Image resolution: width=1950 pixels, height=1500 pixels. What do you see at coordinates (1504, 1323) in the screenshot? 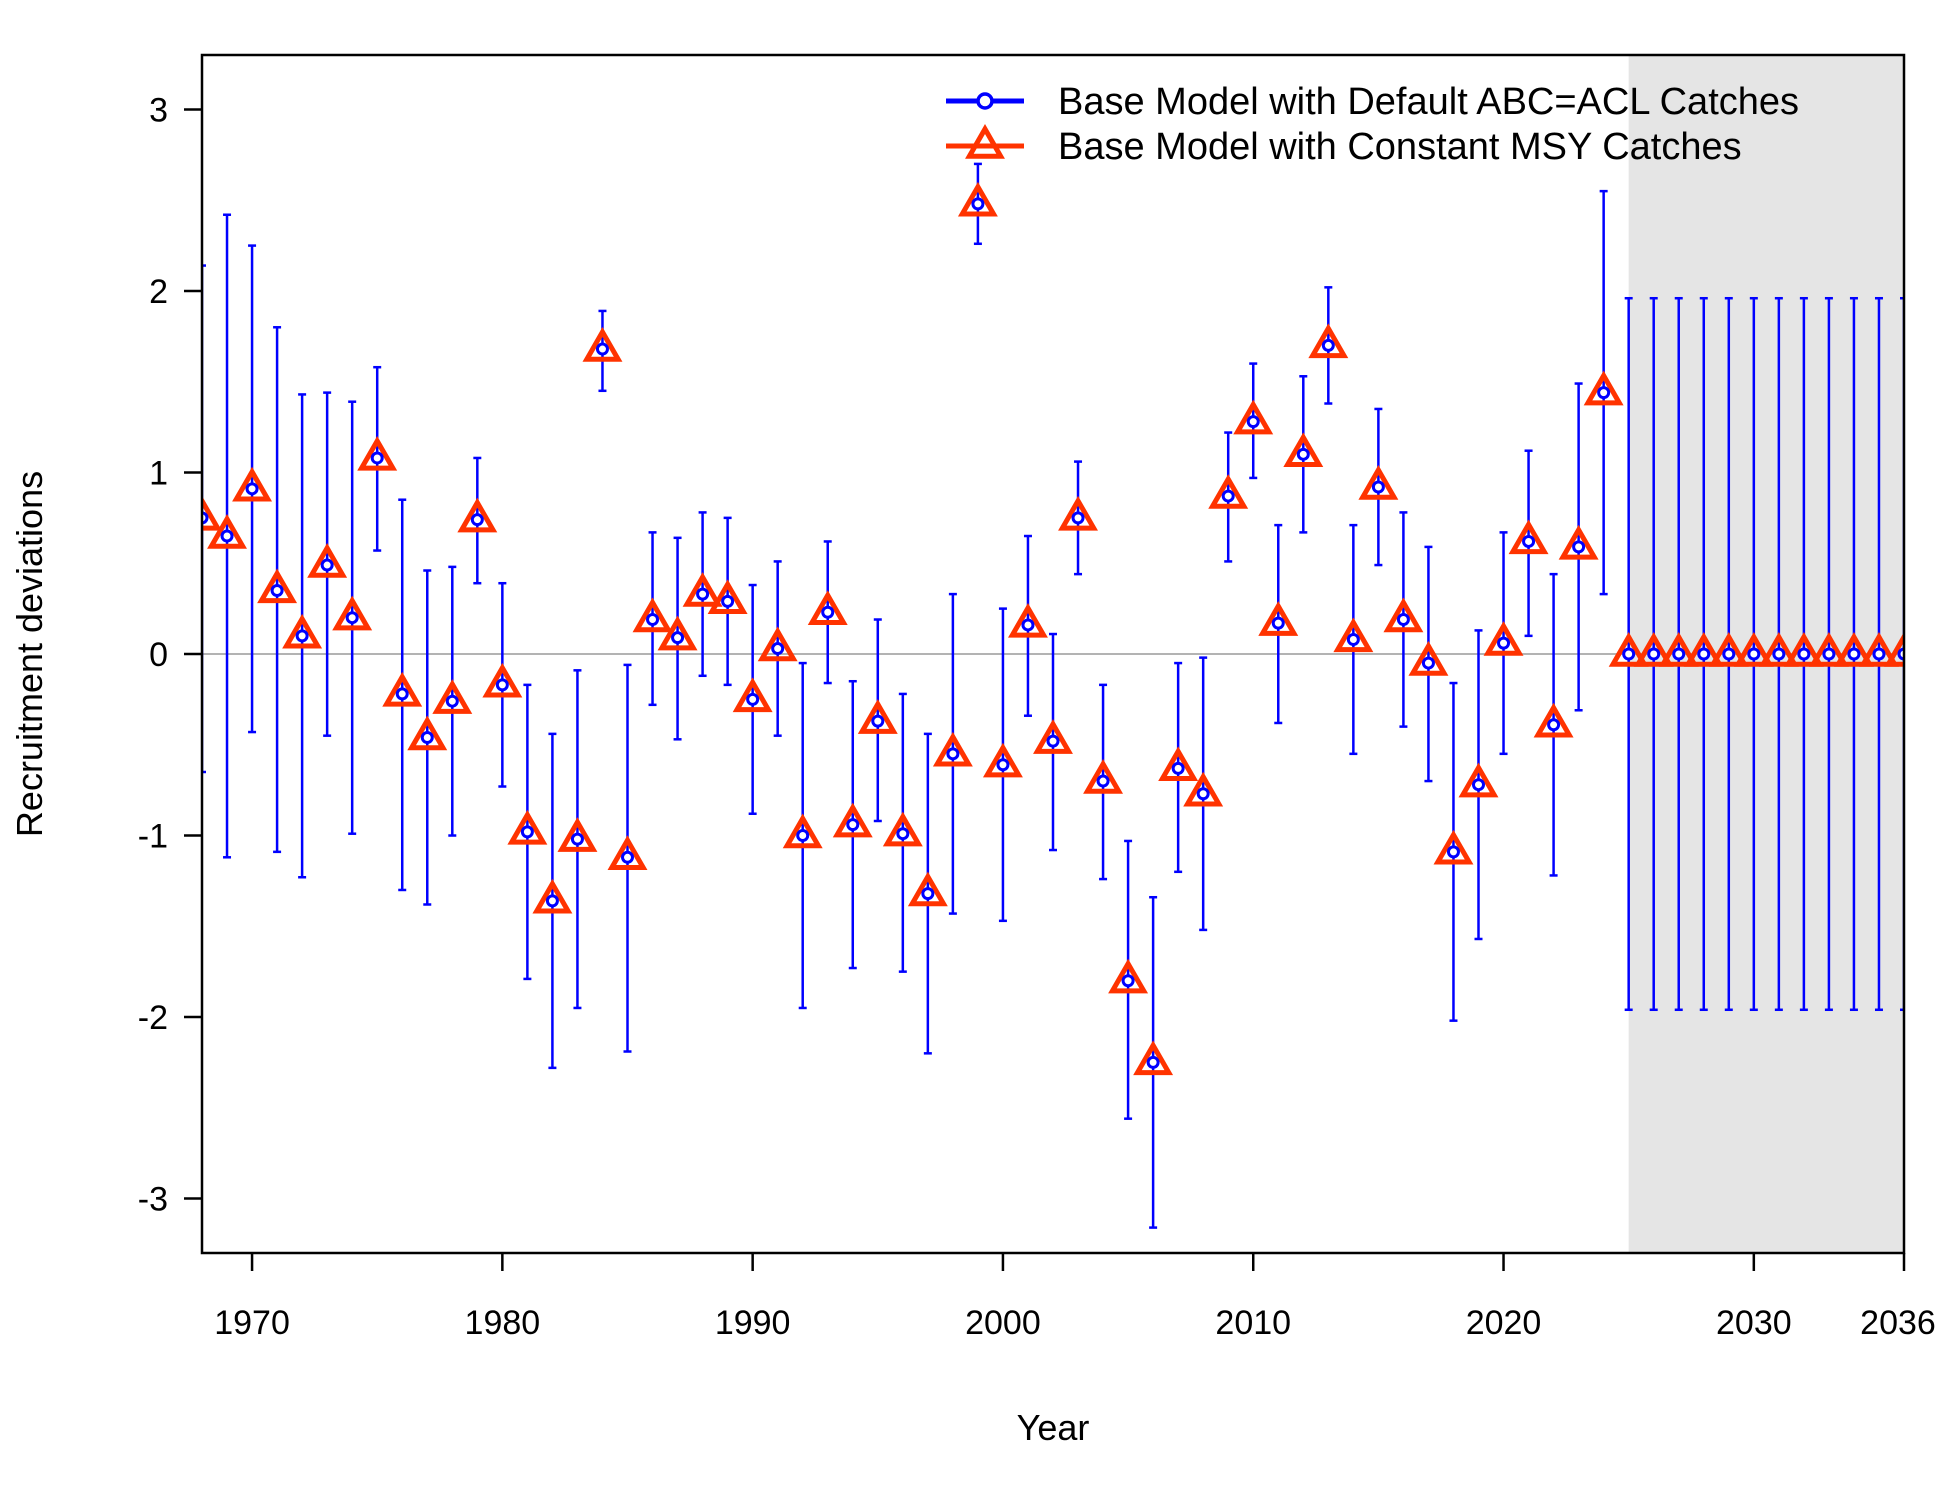
I see `x-tick-label: 2020` at bounding box center [1504, 1323].